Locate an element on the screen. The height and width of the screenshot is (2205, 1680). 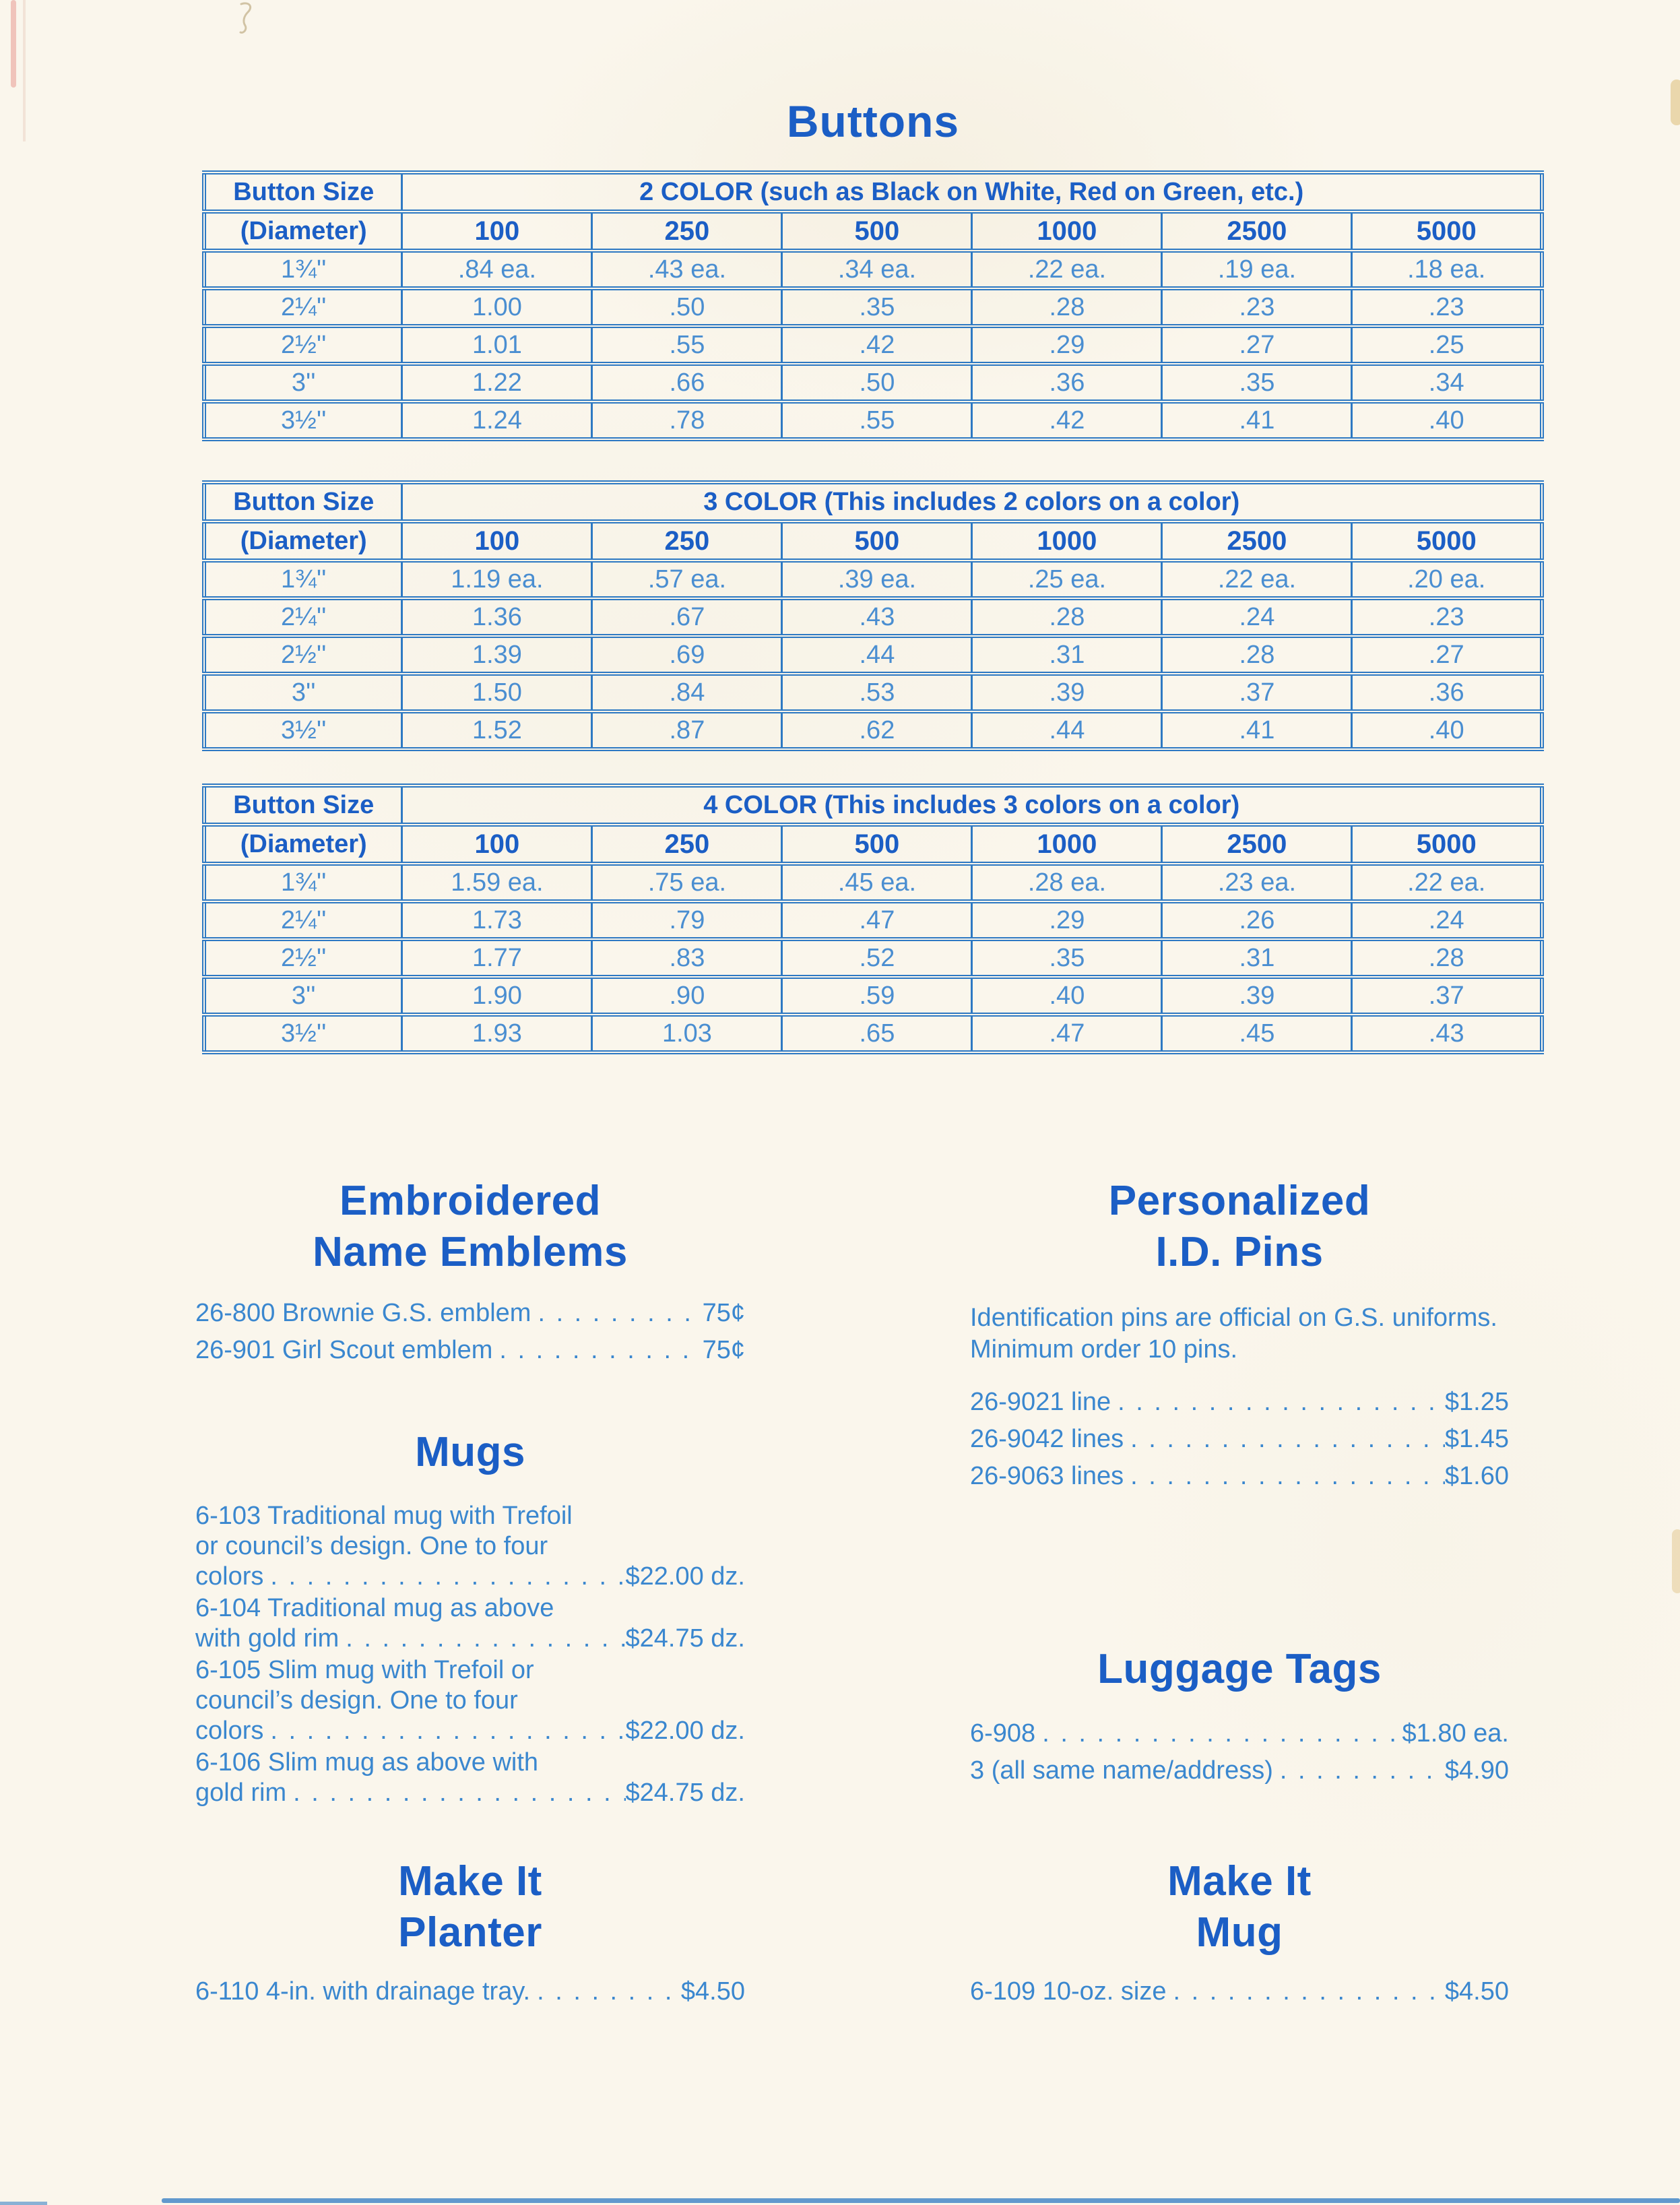
price-cell: 1.24 is located at coordinates (497, 420).